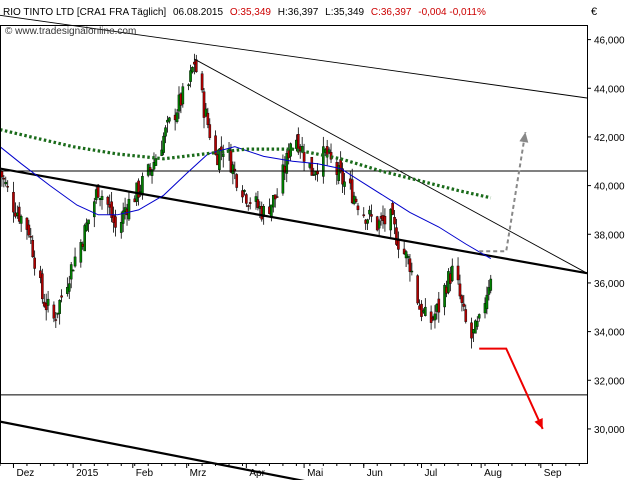 This screenshot has width=628, height=480. I want to click on header-date: 06.08.2015, so click(198, 12).